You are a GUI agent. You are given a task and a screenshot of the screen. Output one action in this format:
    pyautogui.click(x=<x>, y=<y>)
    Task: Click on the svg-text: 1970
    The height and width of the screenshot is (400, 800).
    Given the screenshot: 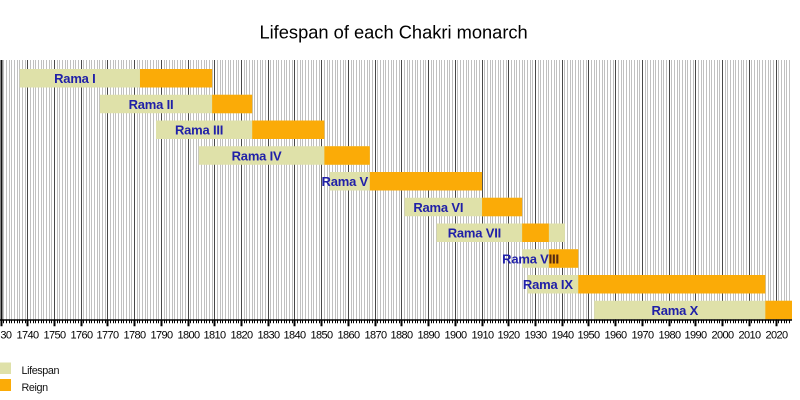 What is the action you would take?
    pyautogui.click(x=642, y=336)
    